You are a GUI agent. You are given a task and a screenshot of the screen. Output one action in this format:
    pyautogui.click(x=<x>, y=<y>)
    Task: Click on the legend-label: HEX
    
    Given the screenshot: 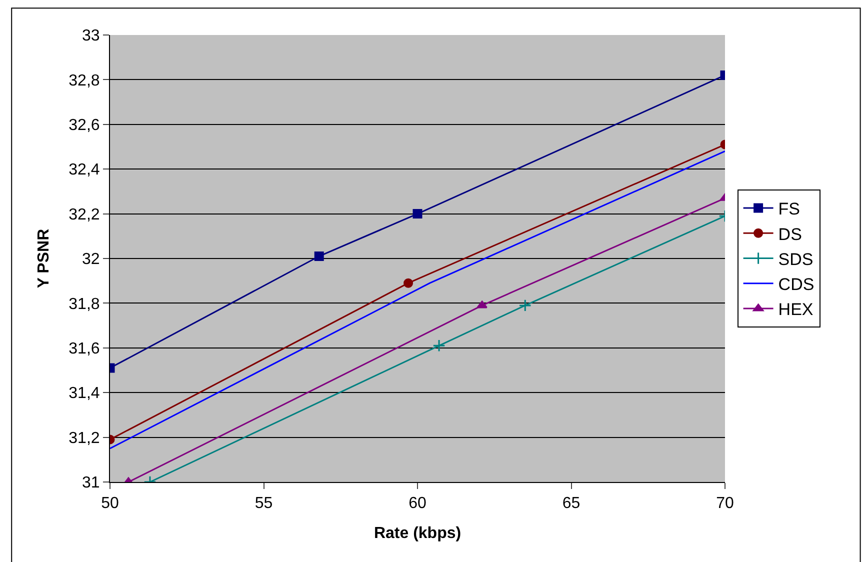 What is the action you would take?
    pyautogui.click(x=796, y=310)
    